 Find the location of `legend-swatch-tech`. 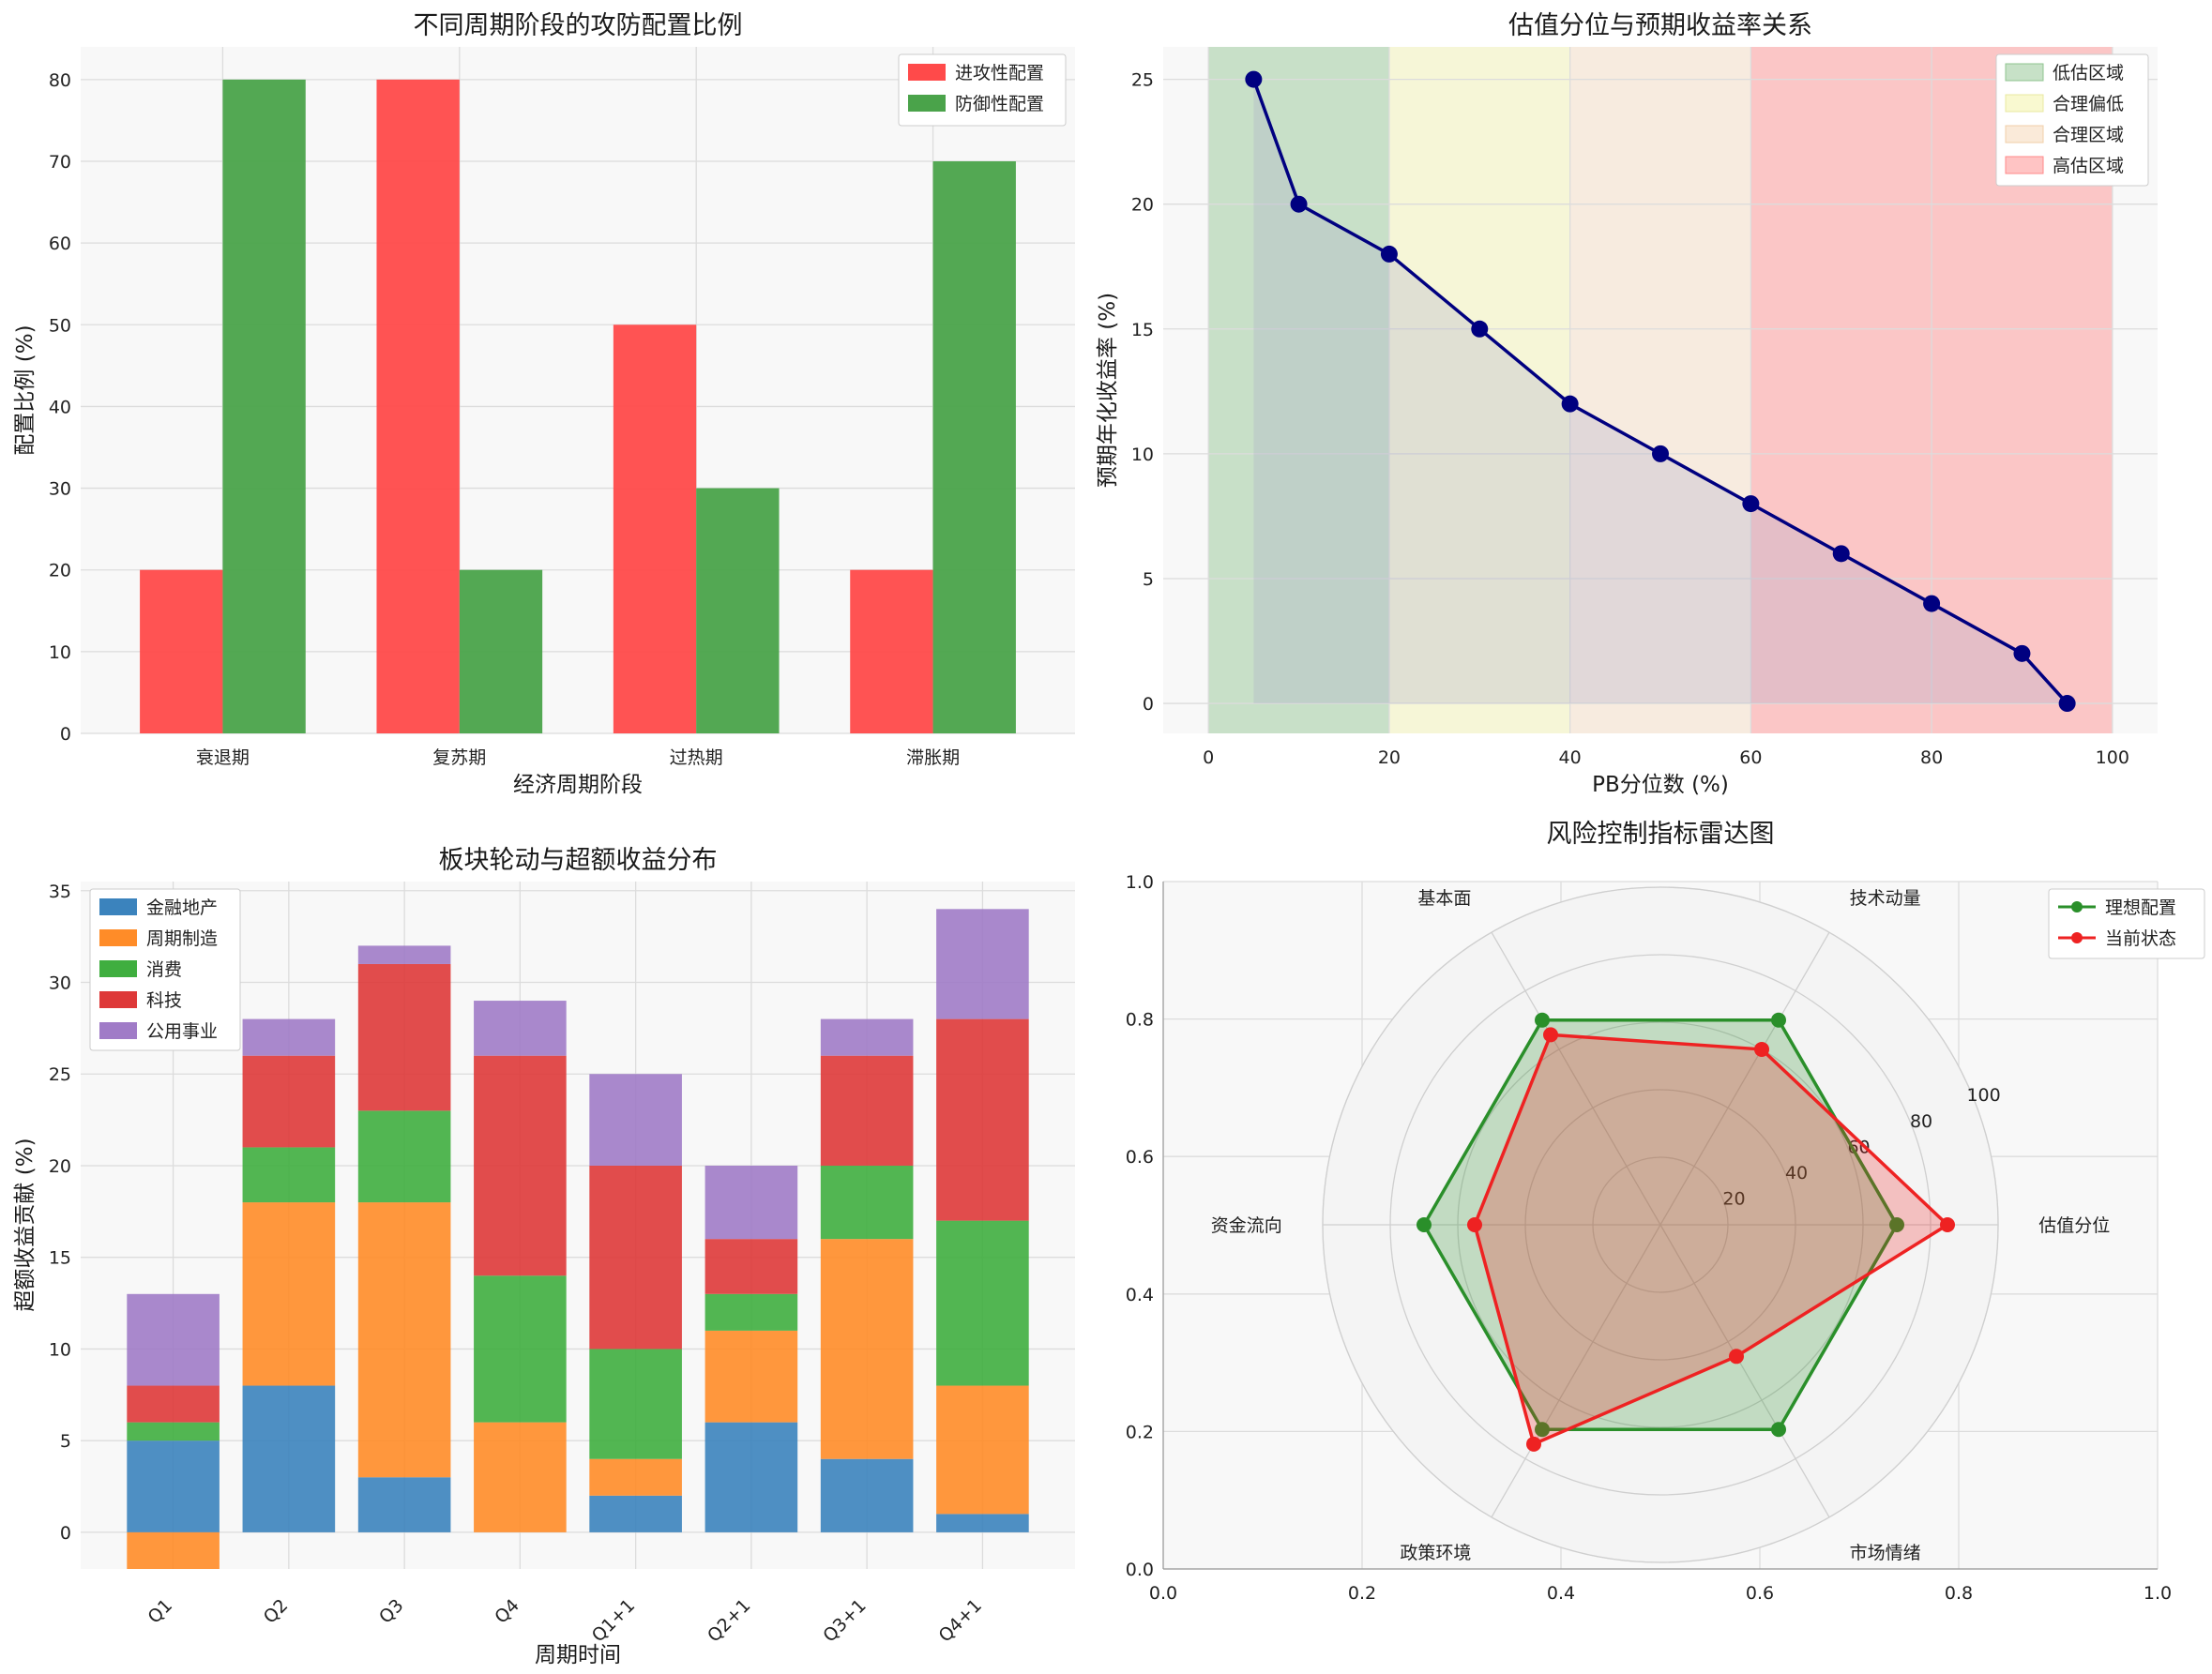

legend-swatch-tech is located at coordinates (118, 999).